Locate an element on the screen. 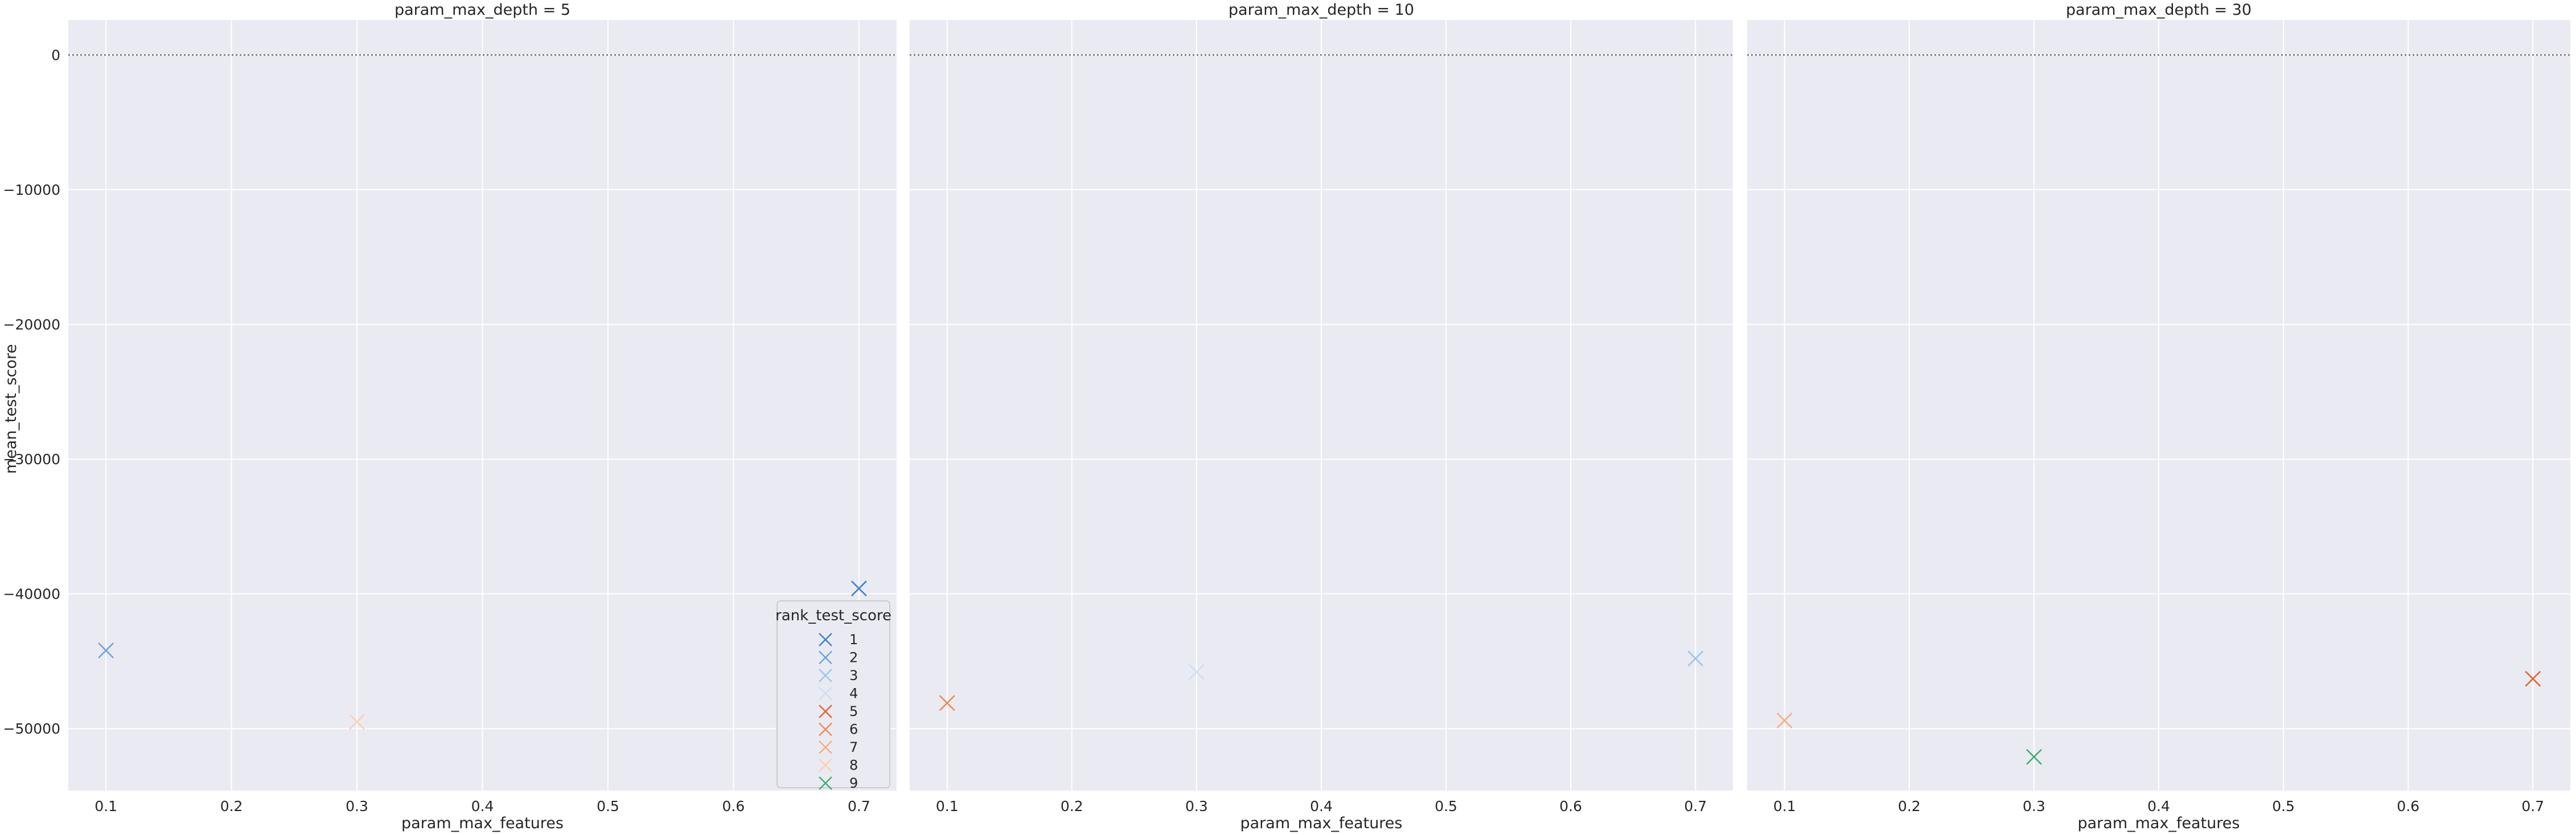 This screenshot has height=835, width=2576. legend-label: 5 is located at coordinates (853, 711).